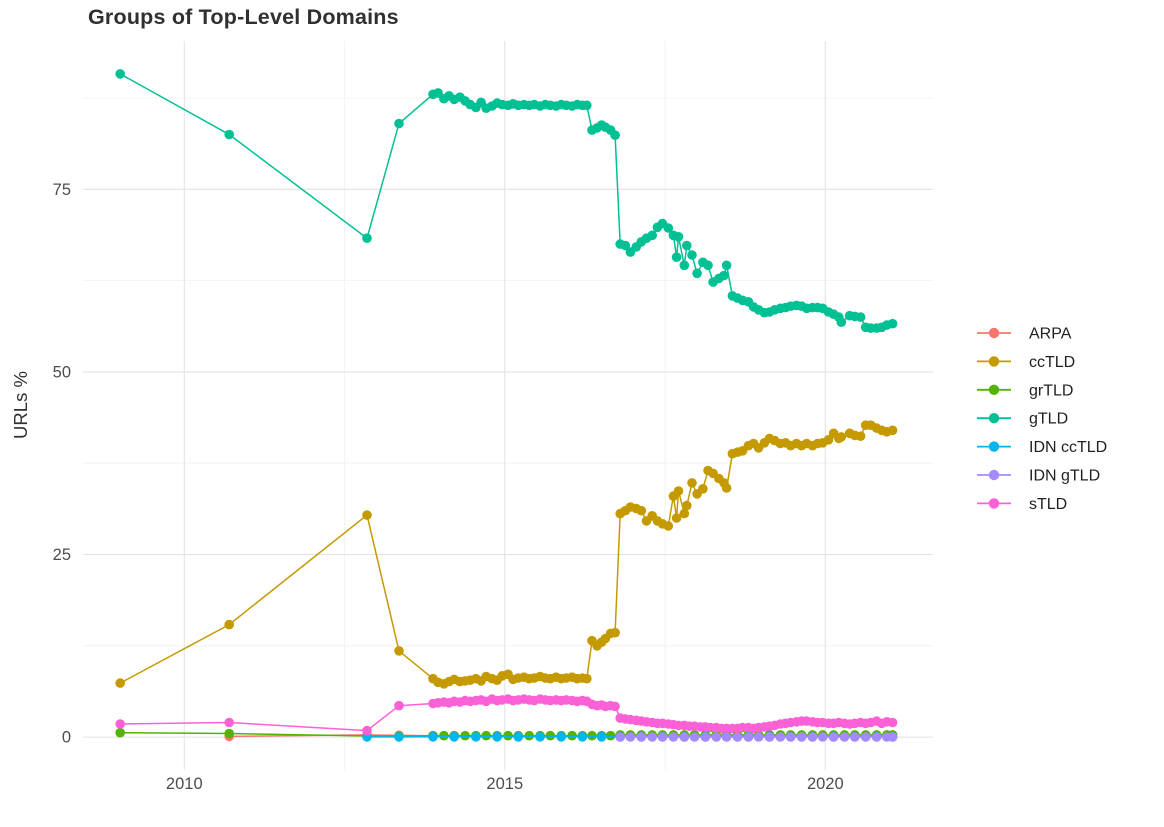 This screenshot has height=827, width=1164. Describe the element at coordinates (243, 17) in the screenshot. I see `chart-title: Groups of Top-Level Domains` at that location.